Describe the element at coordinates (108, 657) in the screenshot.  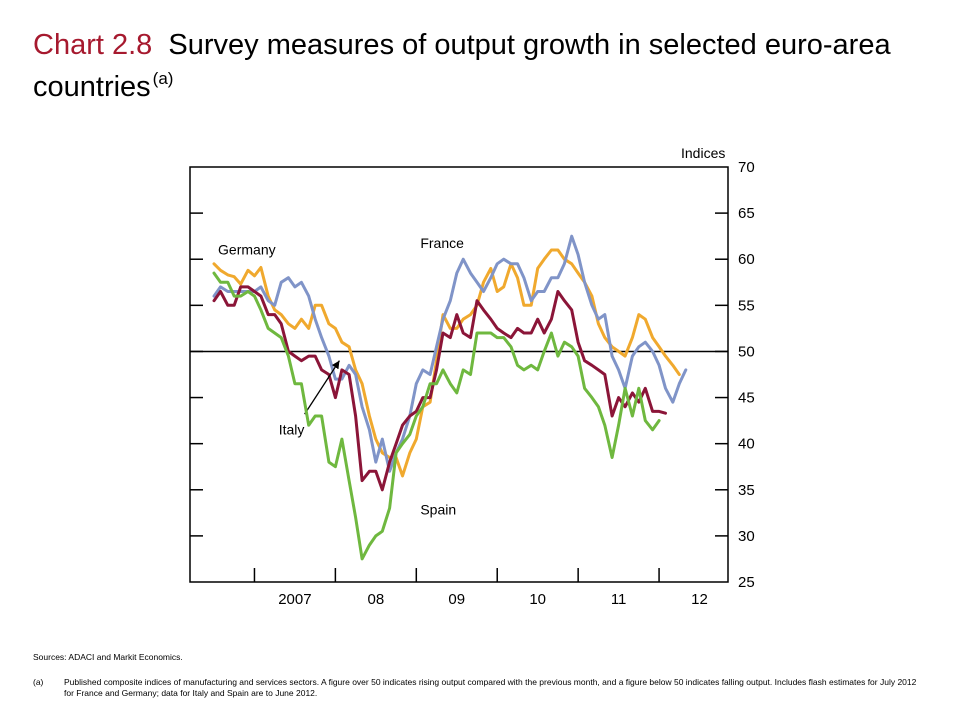
I see `sources-note: Sources: ADACI and Markit Economics.` at that location.